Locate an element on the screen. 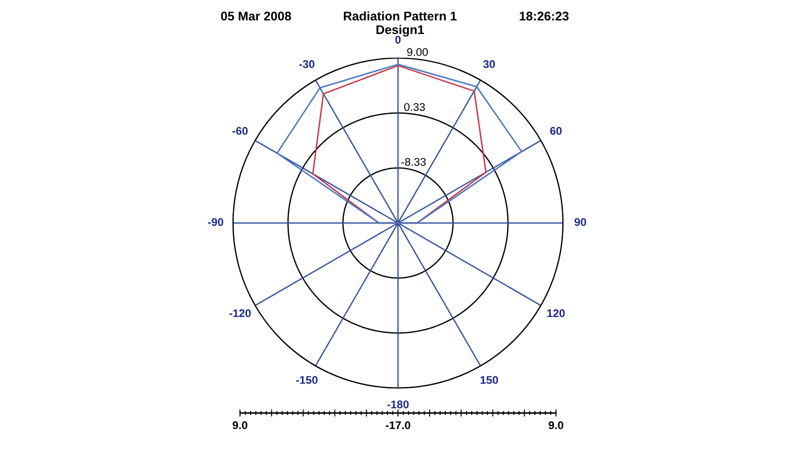 This screenshot has height=453, width=800. y-tick-label: -8.33 is located at coordinates (413, 162).